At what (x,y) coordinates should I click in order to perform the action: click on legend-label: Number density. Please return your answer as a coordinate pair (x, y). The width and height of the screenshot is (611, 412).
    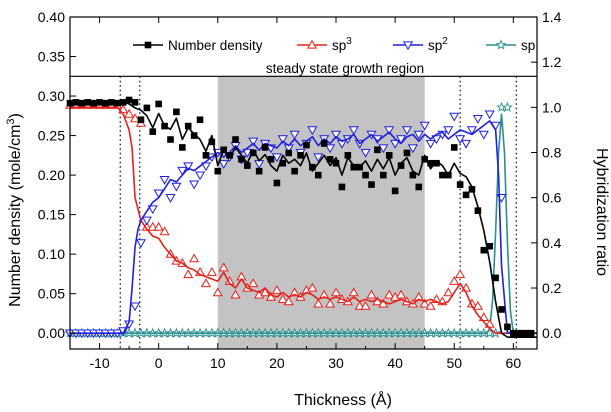
    Looking at the image, I should click on (215, 45).